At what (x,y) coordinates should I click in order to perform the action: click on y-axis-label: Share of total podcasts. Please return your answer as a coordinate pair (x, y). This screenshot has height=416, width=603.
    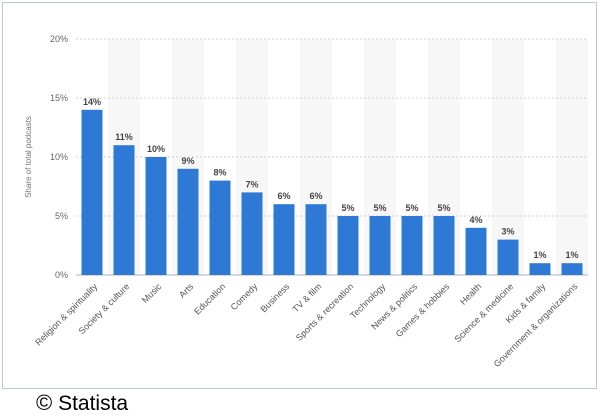
    Looking at the image, I should click on (28, 157).